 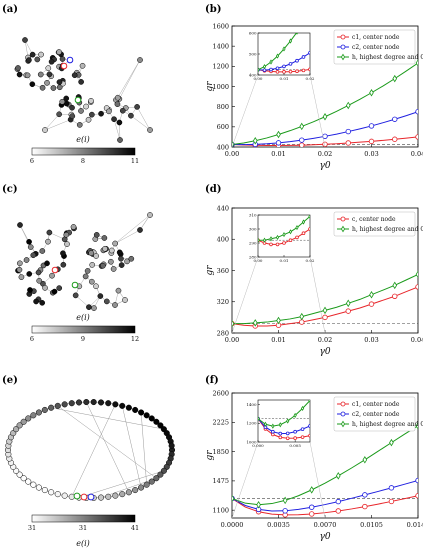 I want to click on chart-f-ytick-label: 2225, so click(x=220, y=423).